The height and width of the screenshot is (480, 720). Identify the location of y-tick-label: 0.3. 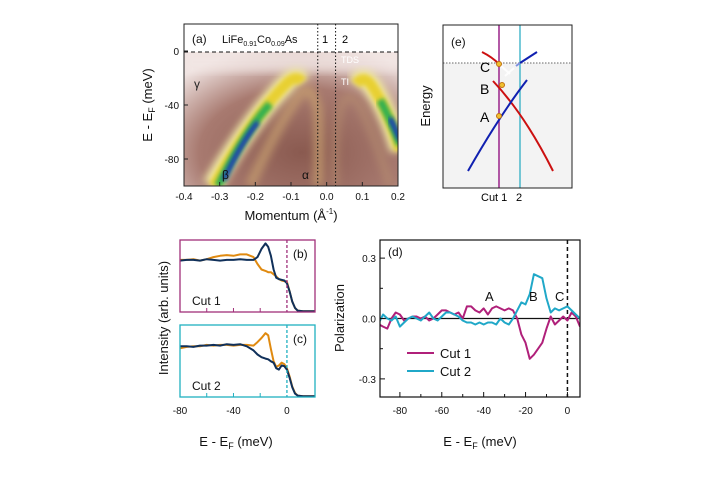
(369, 259).